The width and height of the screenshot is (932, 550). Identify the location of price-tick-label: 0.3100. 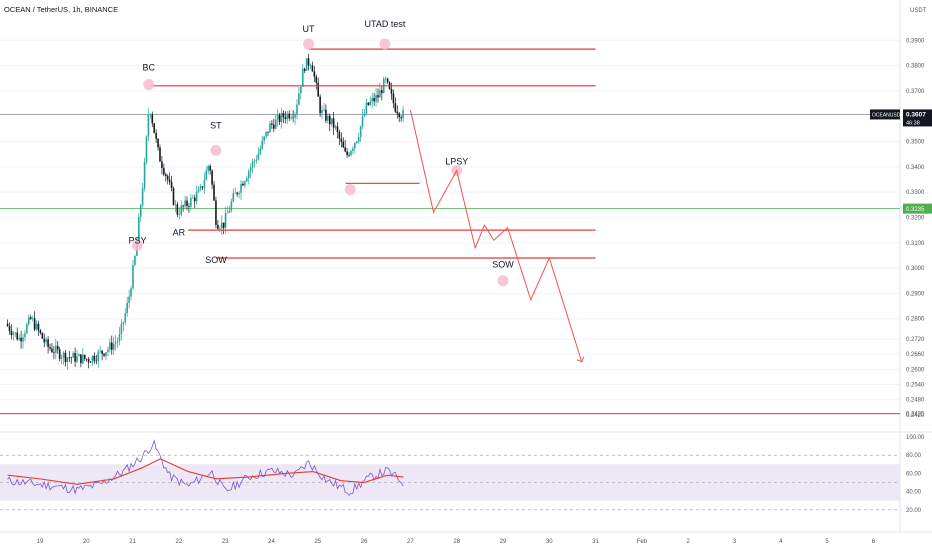
(915, 244).